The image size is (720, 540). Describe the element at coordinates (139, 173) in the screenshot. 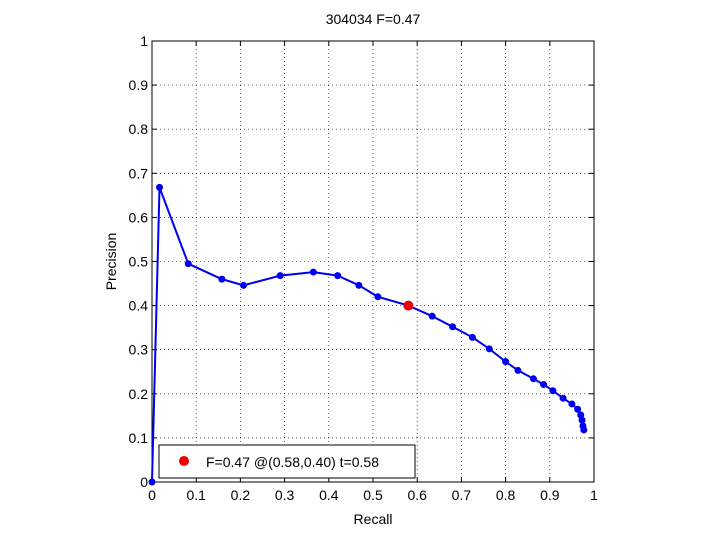

I see `y-tick-label: 0.7` at that location.